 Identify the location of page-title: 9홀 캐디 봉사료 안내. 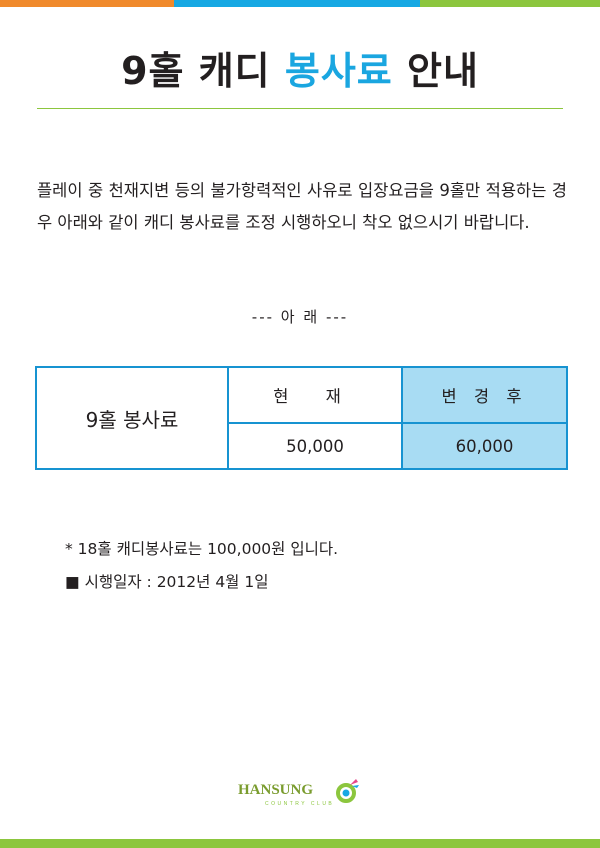
(300, 67).